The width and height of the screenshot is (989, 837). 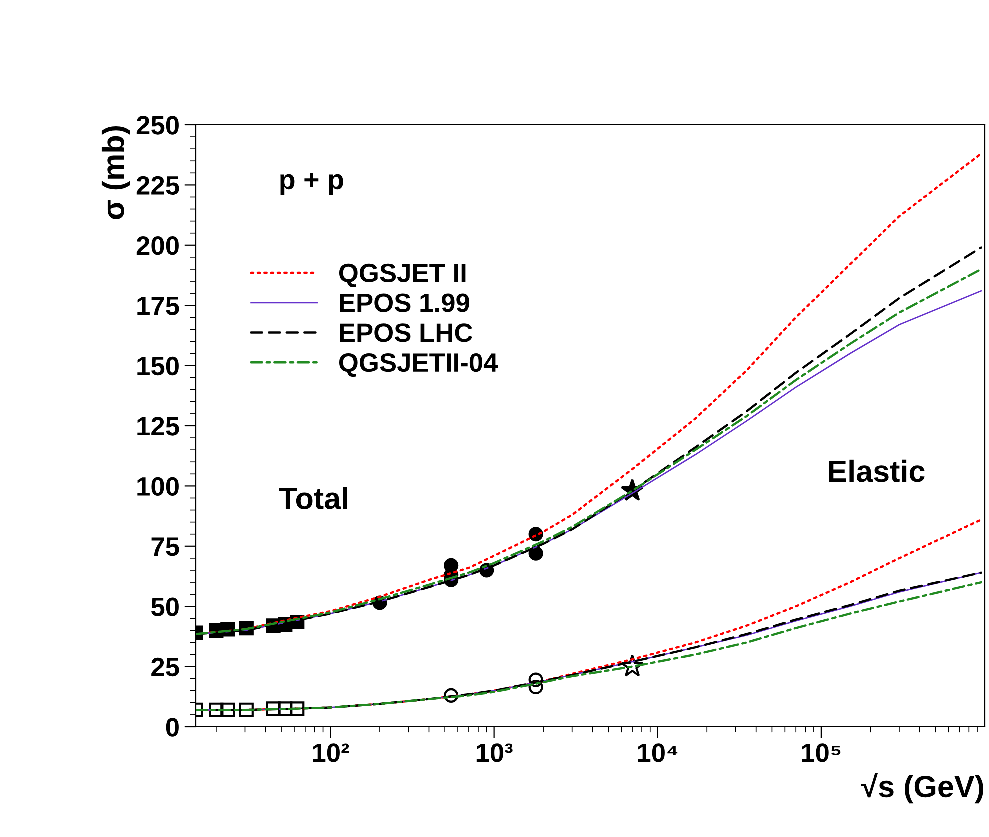 I want to click on x-tick-label: 10³, so click(x=494, y=753).